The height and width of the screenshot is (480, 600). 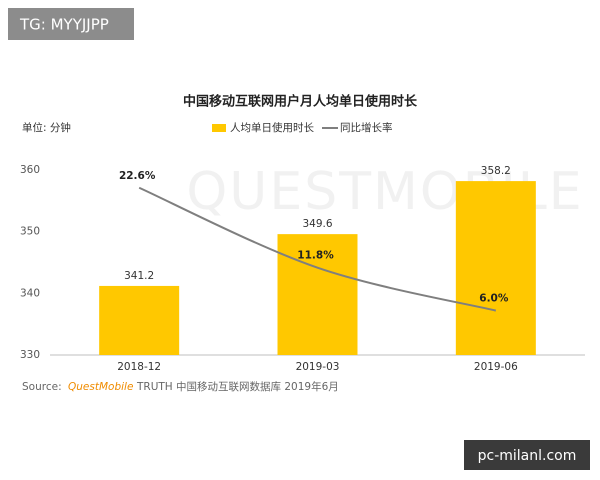 I want to click on y-tick-label: 350, so click(x=30, y=232).